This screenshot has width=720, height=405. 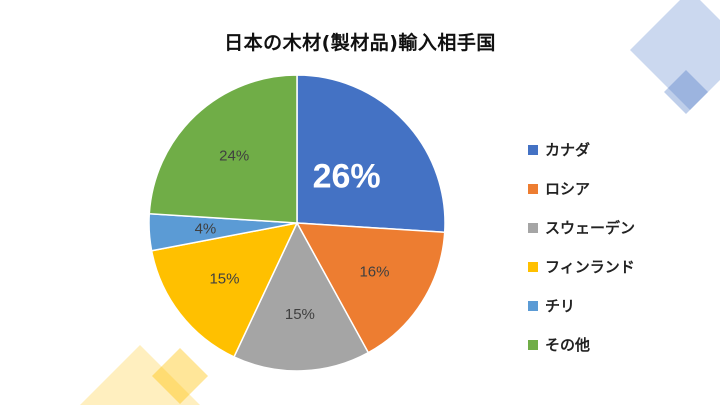 What do you see at coordinates (590, 267) in the screenshot?
I see `legend-label: フィンランド` at bounding box center [590, 267].